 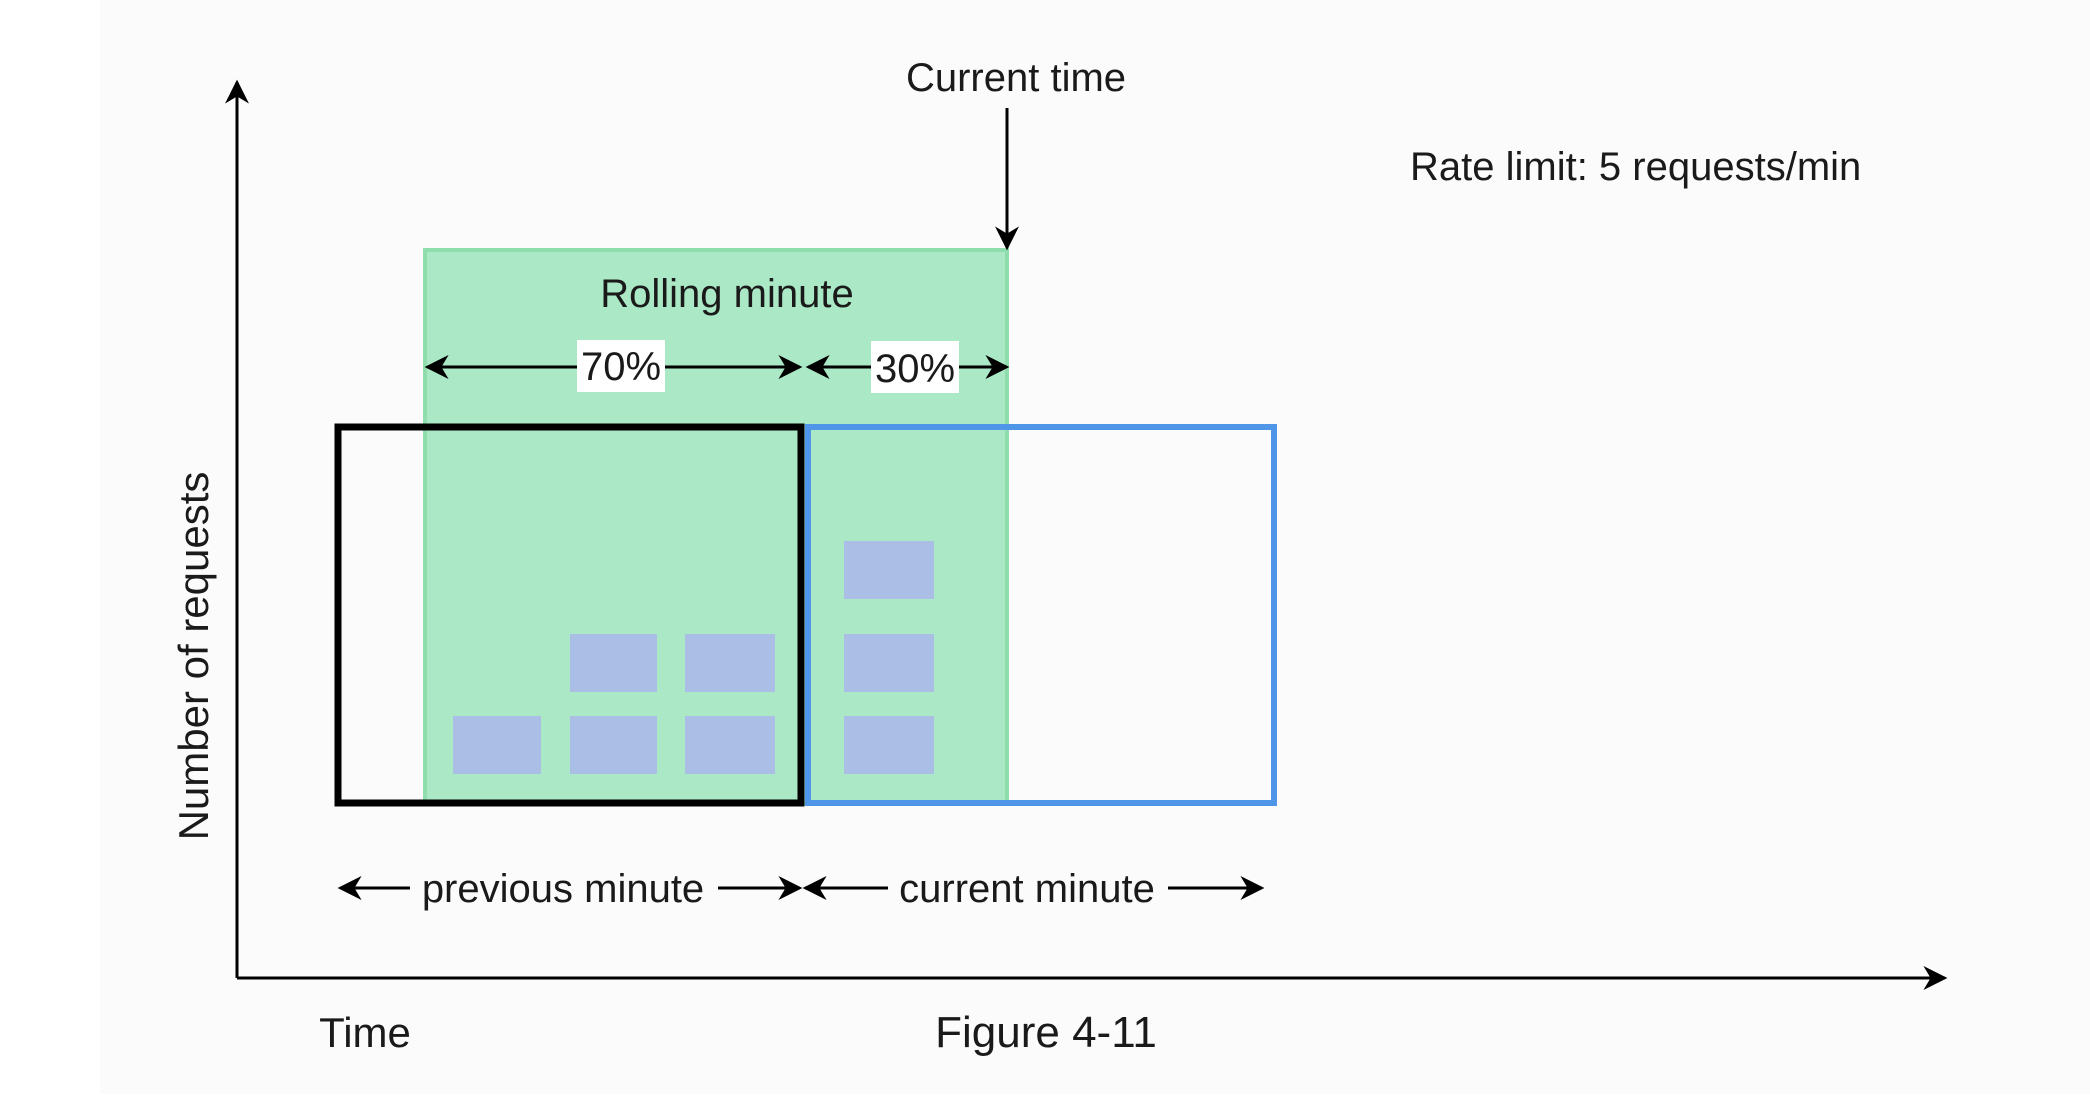 I want to click on previous-minute-requests, so click(x=614, y=704).